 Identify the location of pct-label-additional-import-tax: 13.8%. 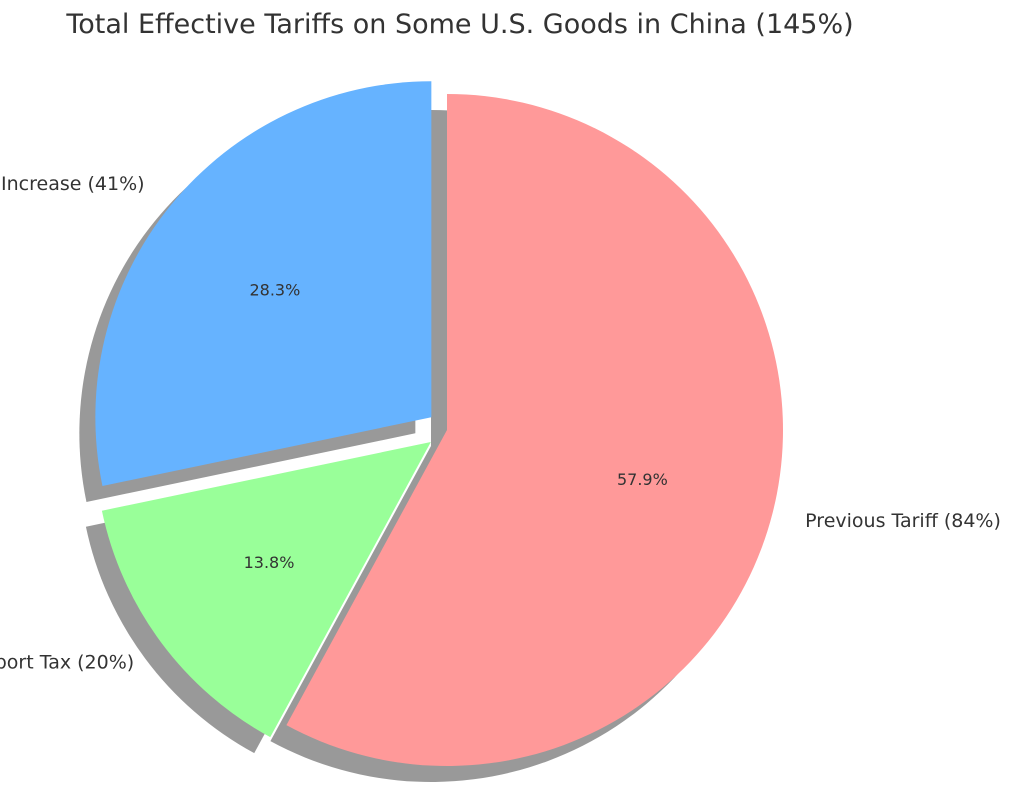
(269, 562).